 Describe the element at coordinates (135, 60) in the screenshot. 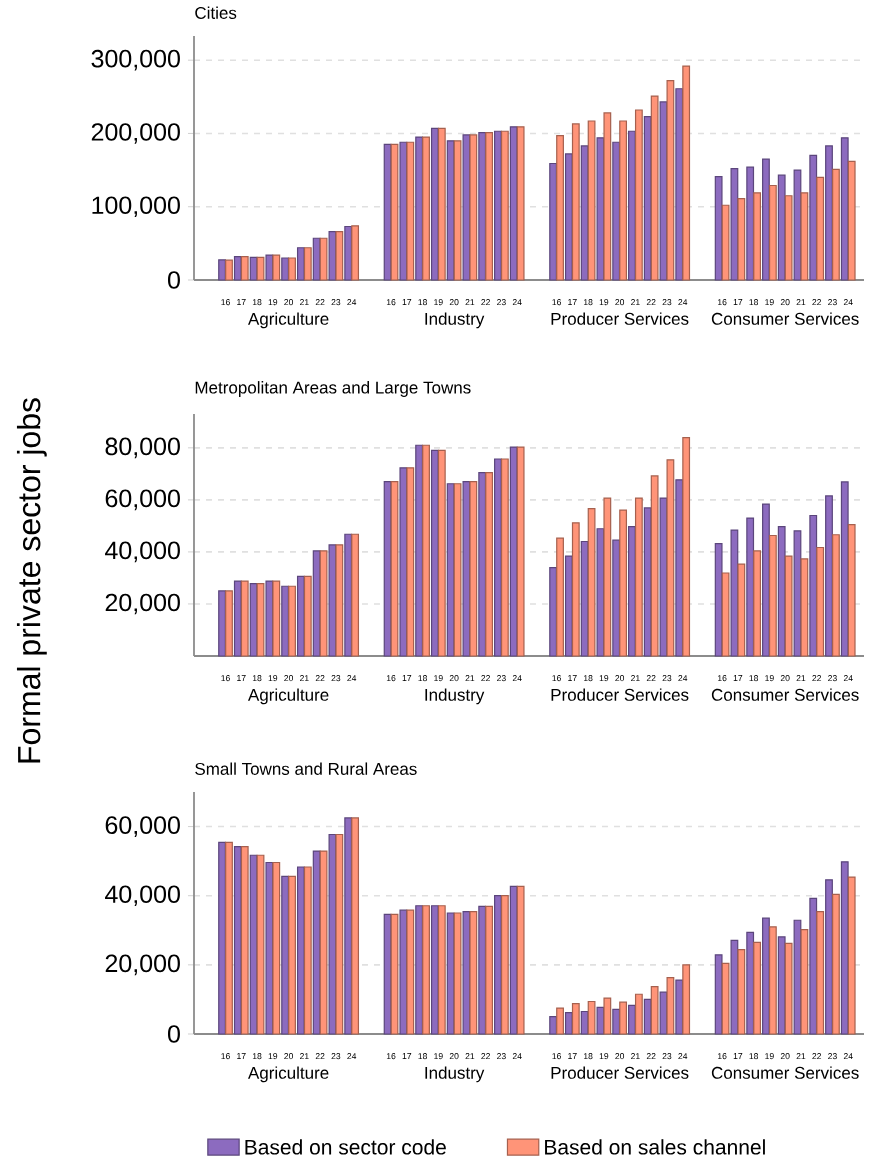

I see `y-tick-label: 300,000` at that location.